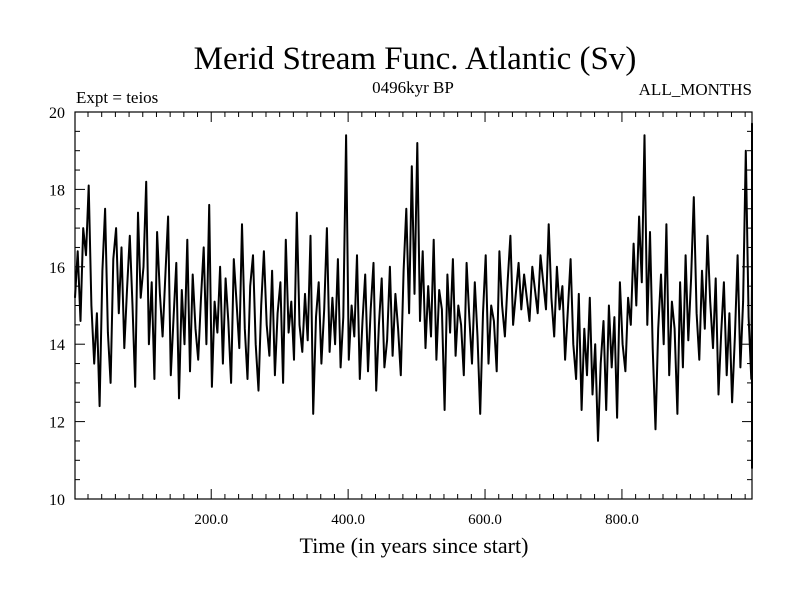 This screenshot has height=600, width=800. What do you see at coordinates (57, 190) in the screenshot?
I see `y-tick-label: 18` at bounding box center [57, 190].